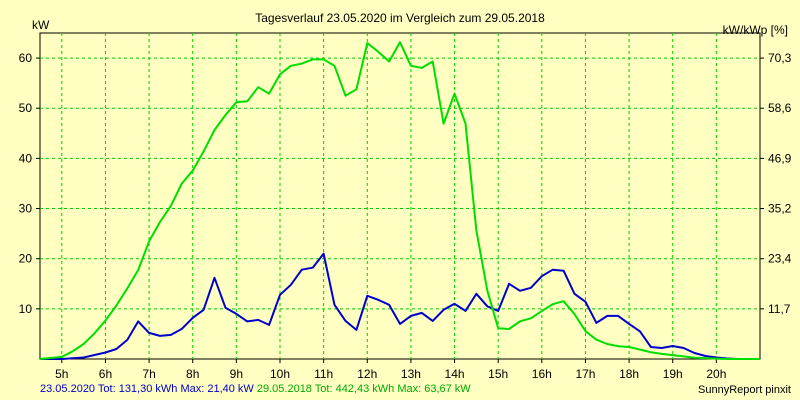 This screenshot has width=800, height=400. I want to click on y-axis-label-left: kW, so click(41, 25).